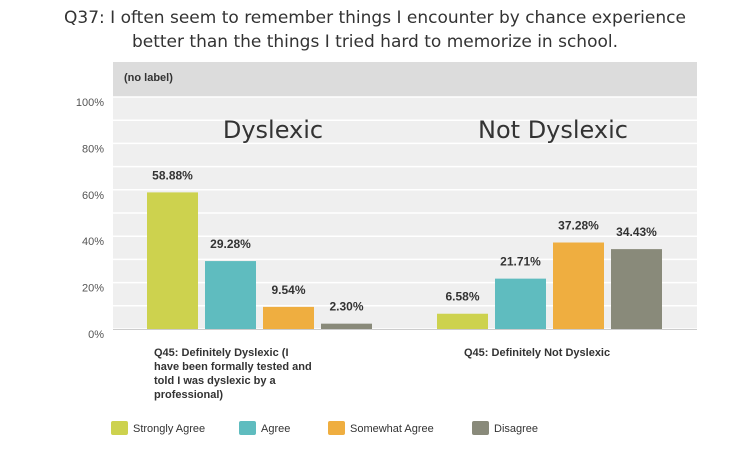 This screenshot has width=750, height=452. What do you see at coordinates (230, 244) in the screenshot?
I see `data-label: 29.28%` at bounding box center [230, 244].